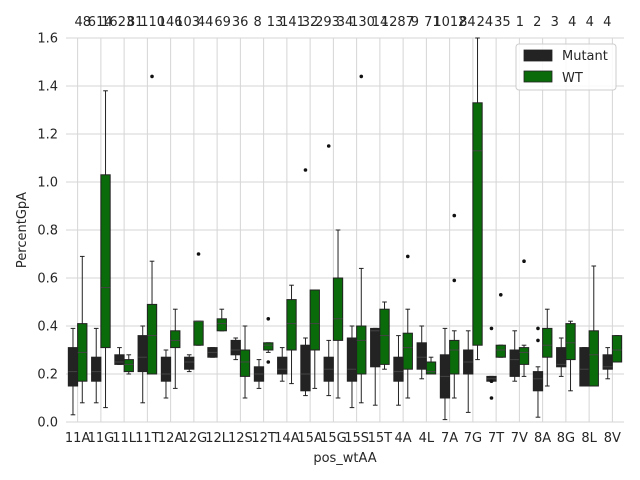  I want to click on x-tick-label: 11T, so click(147, 438).